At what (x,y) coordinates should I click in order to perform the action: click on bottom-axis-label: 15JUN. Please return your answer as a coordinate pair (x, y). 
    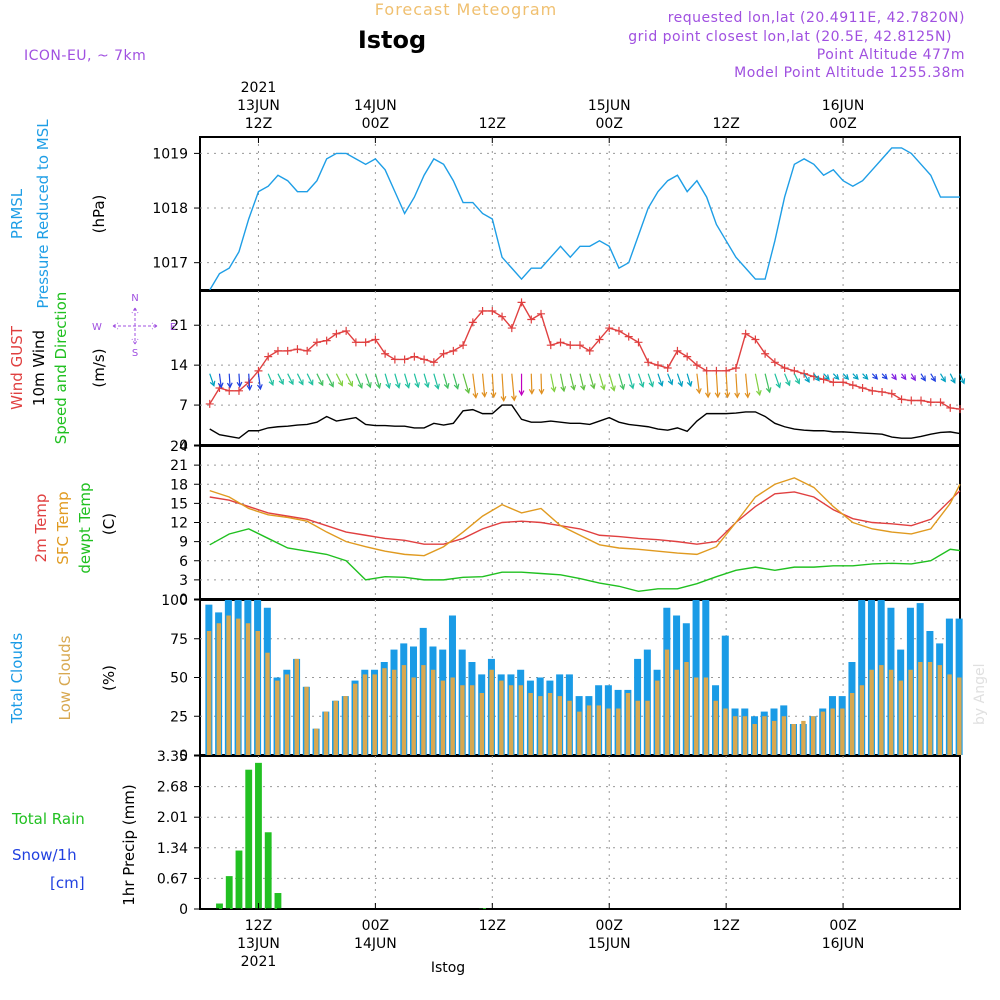
    Looking at the image, I should click on (609, 944).